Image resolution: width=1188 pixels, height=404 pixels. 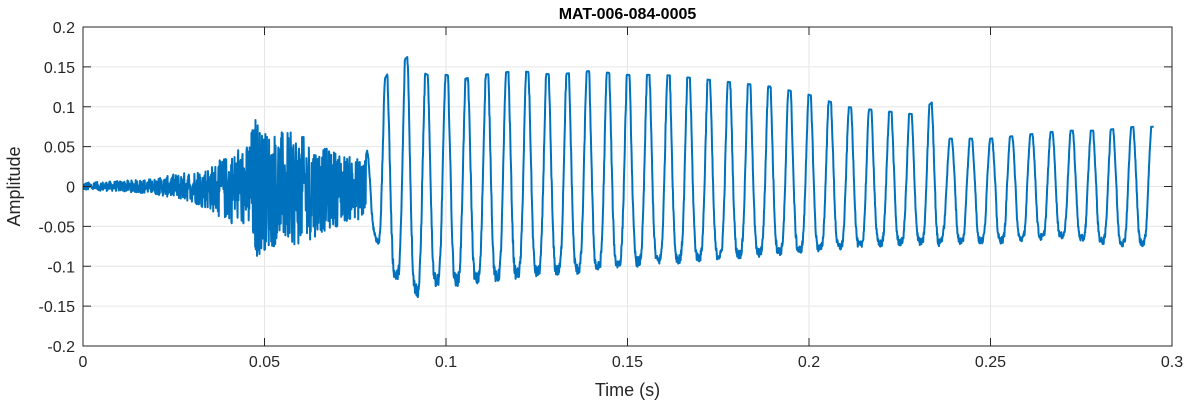 What do you see at coordinates (627, 390) in the screenshot?
I see `x-axis-label: Time (s)` at bounding box center [627, 390].